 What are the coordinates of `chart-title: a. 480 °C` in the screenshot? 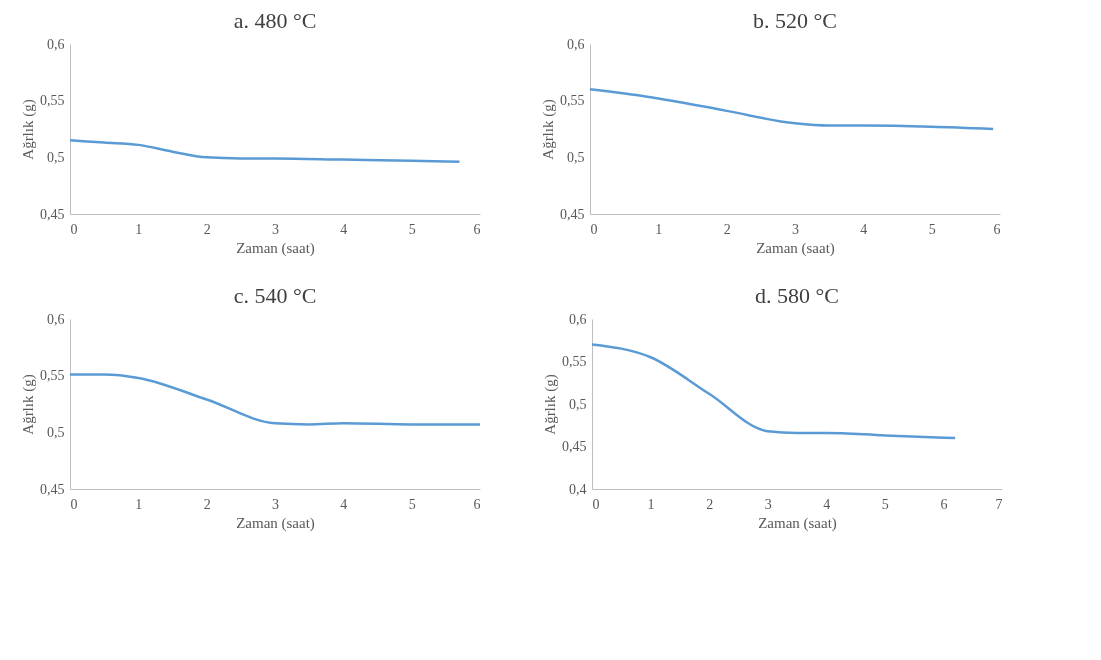 It's located at (275, 20).